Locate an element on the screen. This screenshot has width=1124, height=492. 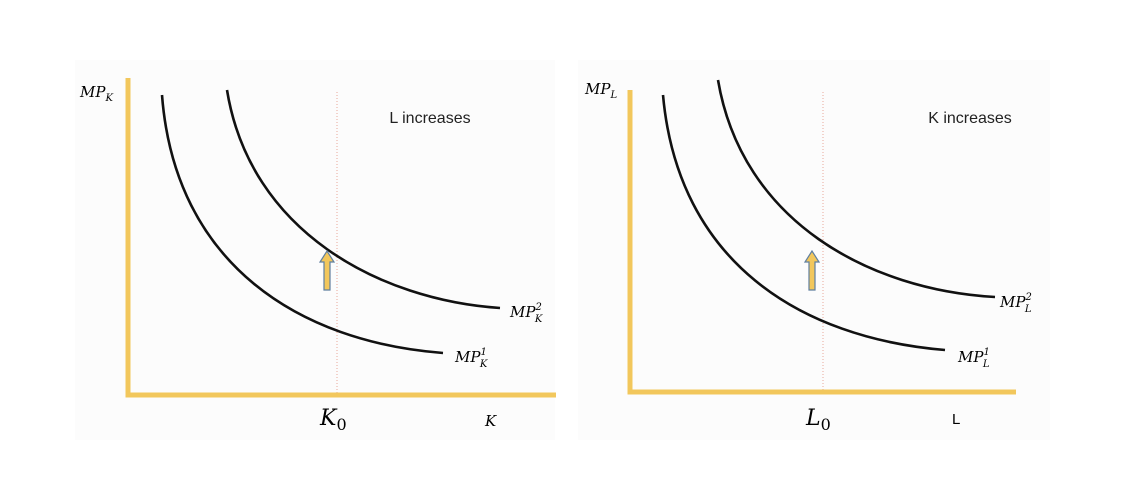
curve-label: MP1 L is located at coordinates (973, 358).